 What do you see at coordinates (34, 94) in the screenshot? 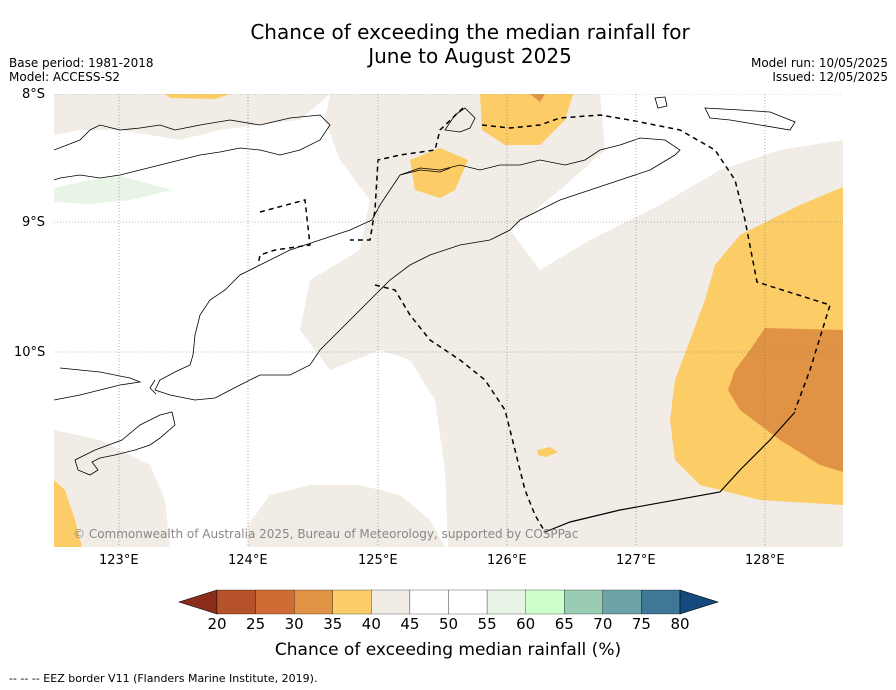
I see `lat-label-8s: 8°S` at bounding box center [34, 94].